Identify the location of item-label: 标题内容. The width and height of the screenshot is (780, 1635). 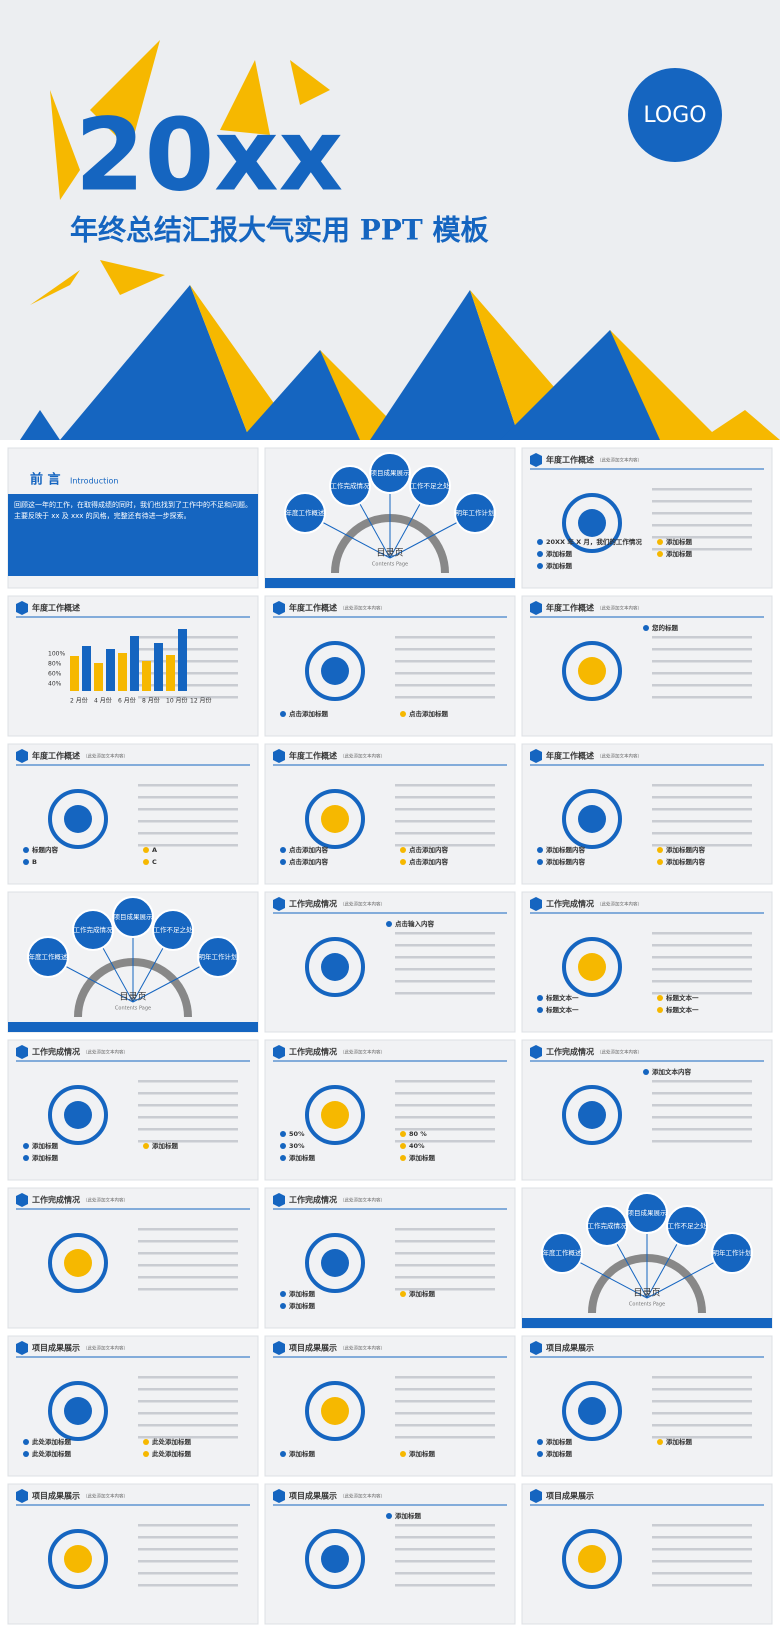
(45, 849).